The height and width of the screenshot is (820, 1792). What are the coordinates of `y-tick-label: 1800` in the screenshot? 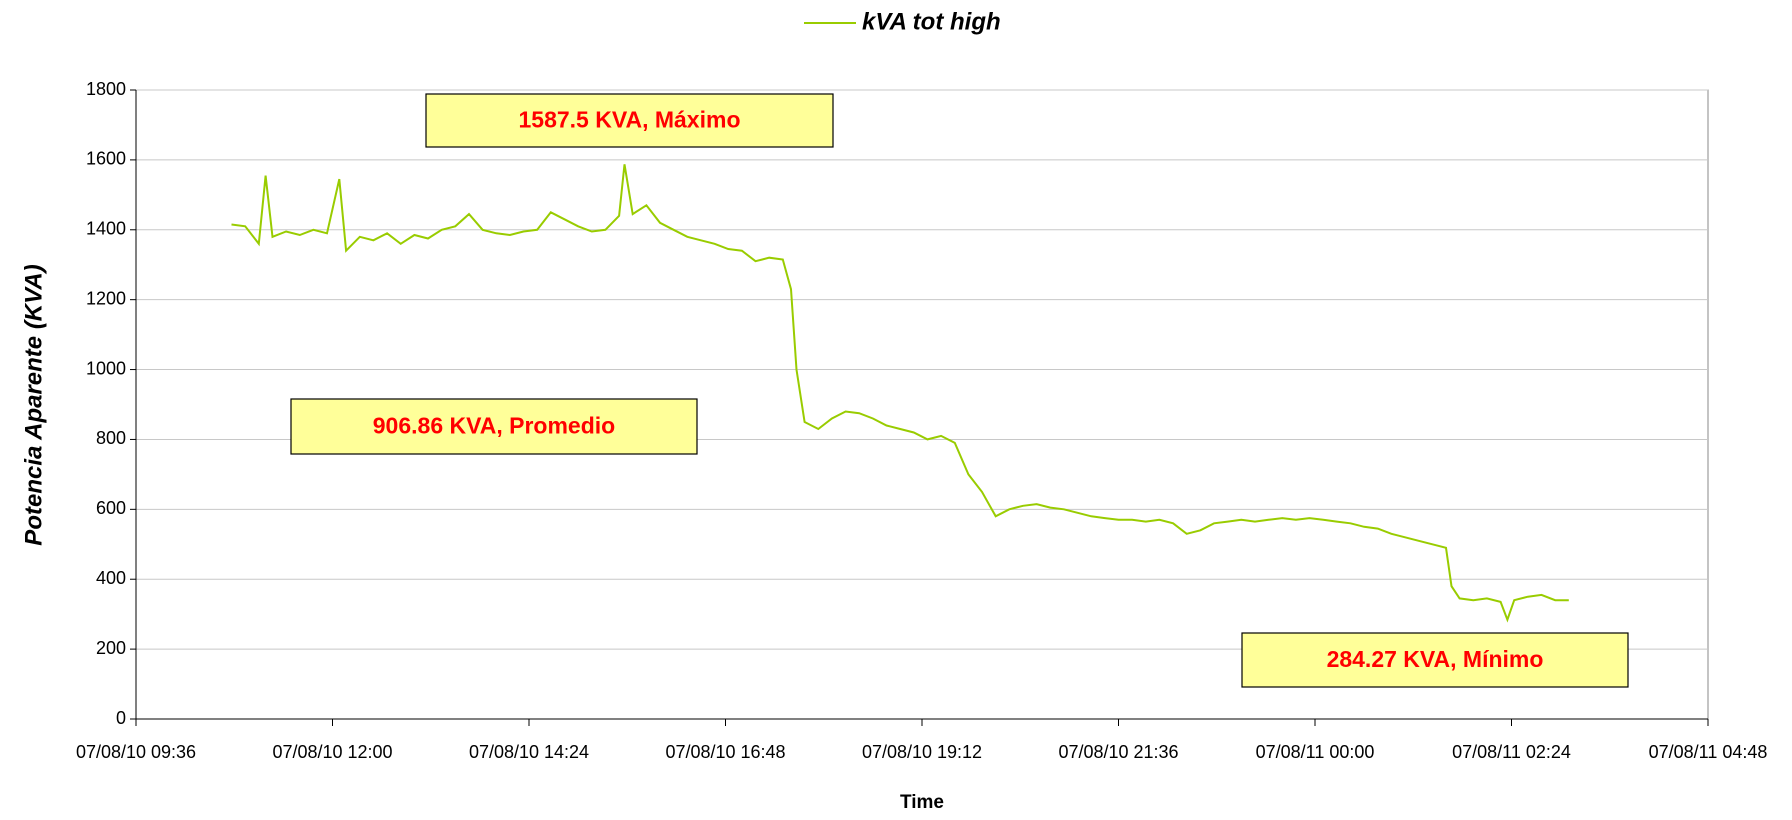 It's located at (106, 89).